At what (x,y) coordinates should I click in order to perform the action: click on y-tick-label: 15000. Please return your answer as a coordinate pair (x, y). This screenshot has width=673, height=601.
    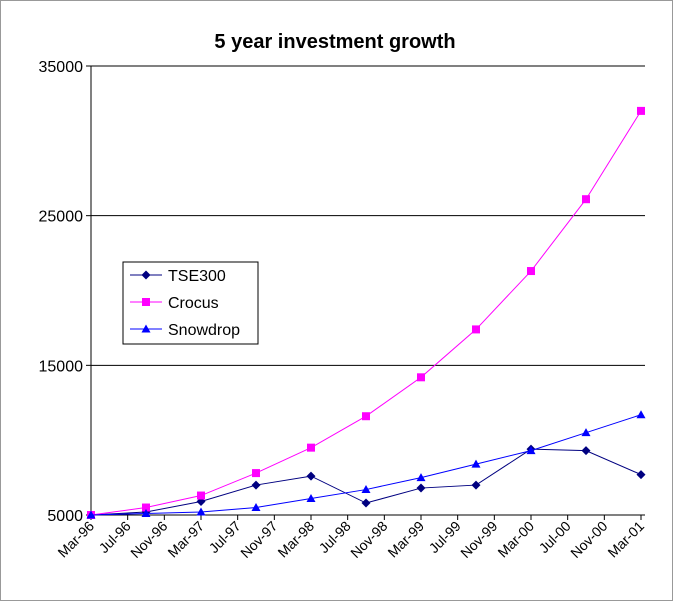
    Looking at the image, I should click on (61, 366).